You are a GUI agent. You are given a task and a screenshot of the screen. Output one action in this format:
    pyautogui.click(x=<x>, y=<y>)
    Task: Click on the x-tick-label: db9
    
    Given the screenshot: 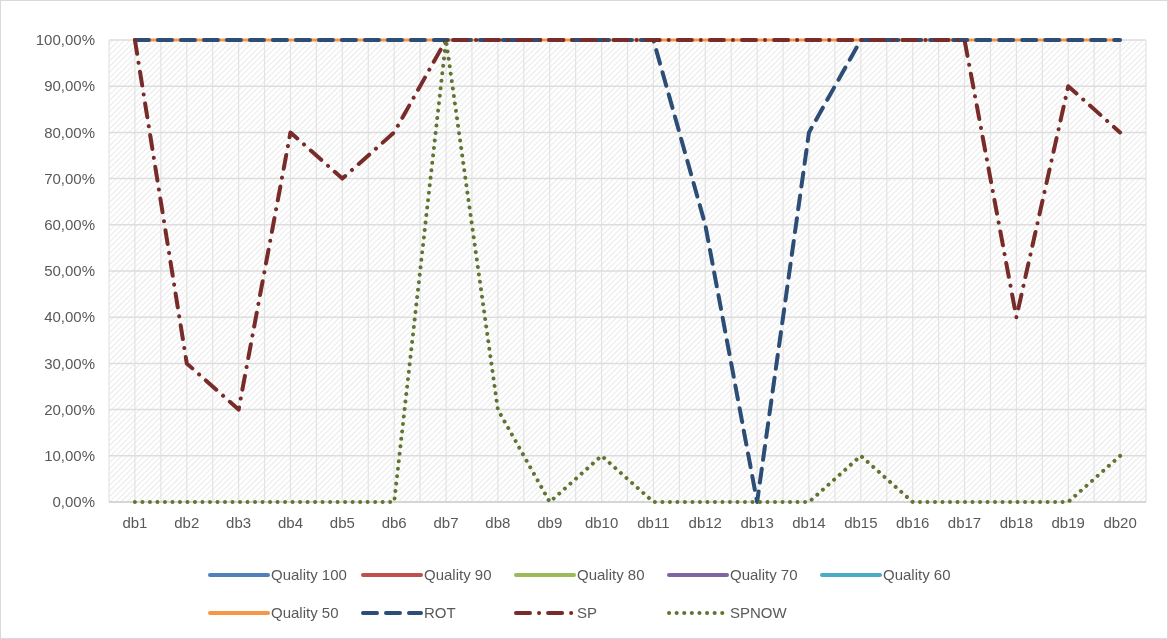 What is the action you would take?
    pyautogui.click(x=550, y=522)
    